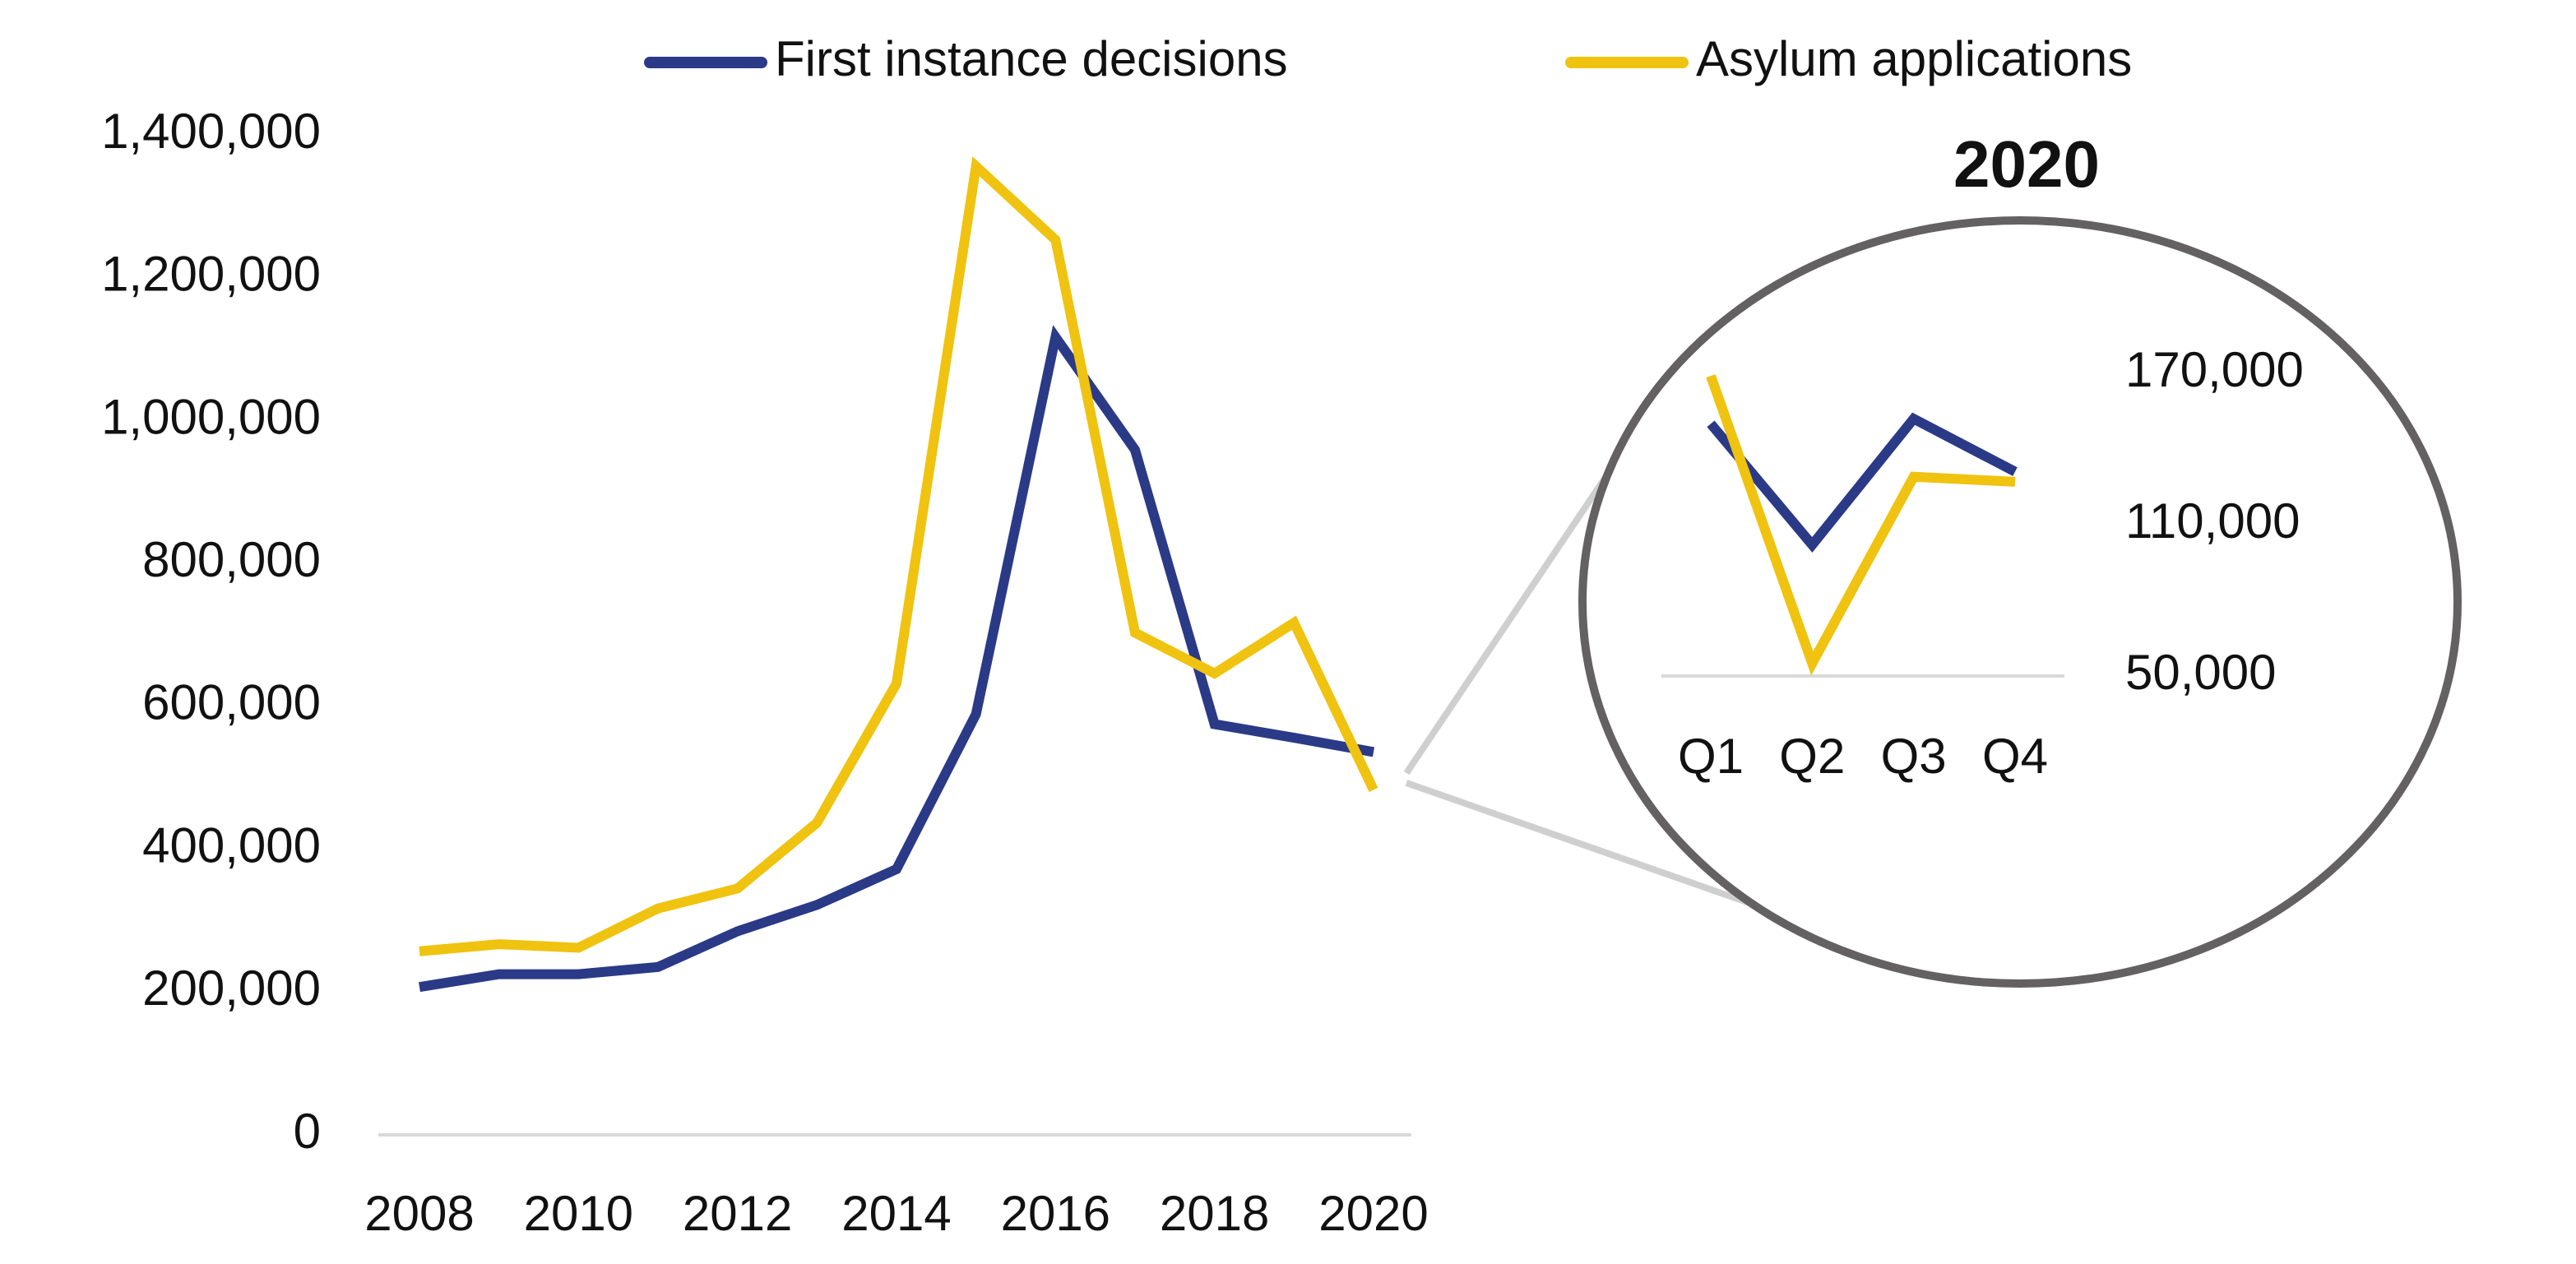 The width and height of the screenshot is (2576, 1264). I want to click on x-tick-label: Q4, so click(2015, 756).